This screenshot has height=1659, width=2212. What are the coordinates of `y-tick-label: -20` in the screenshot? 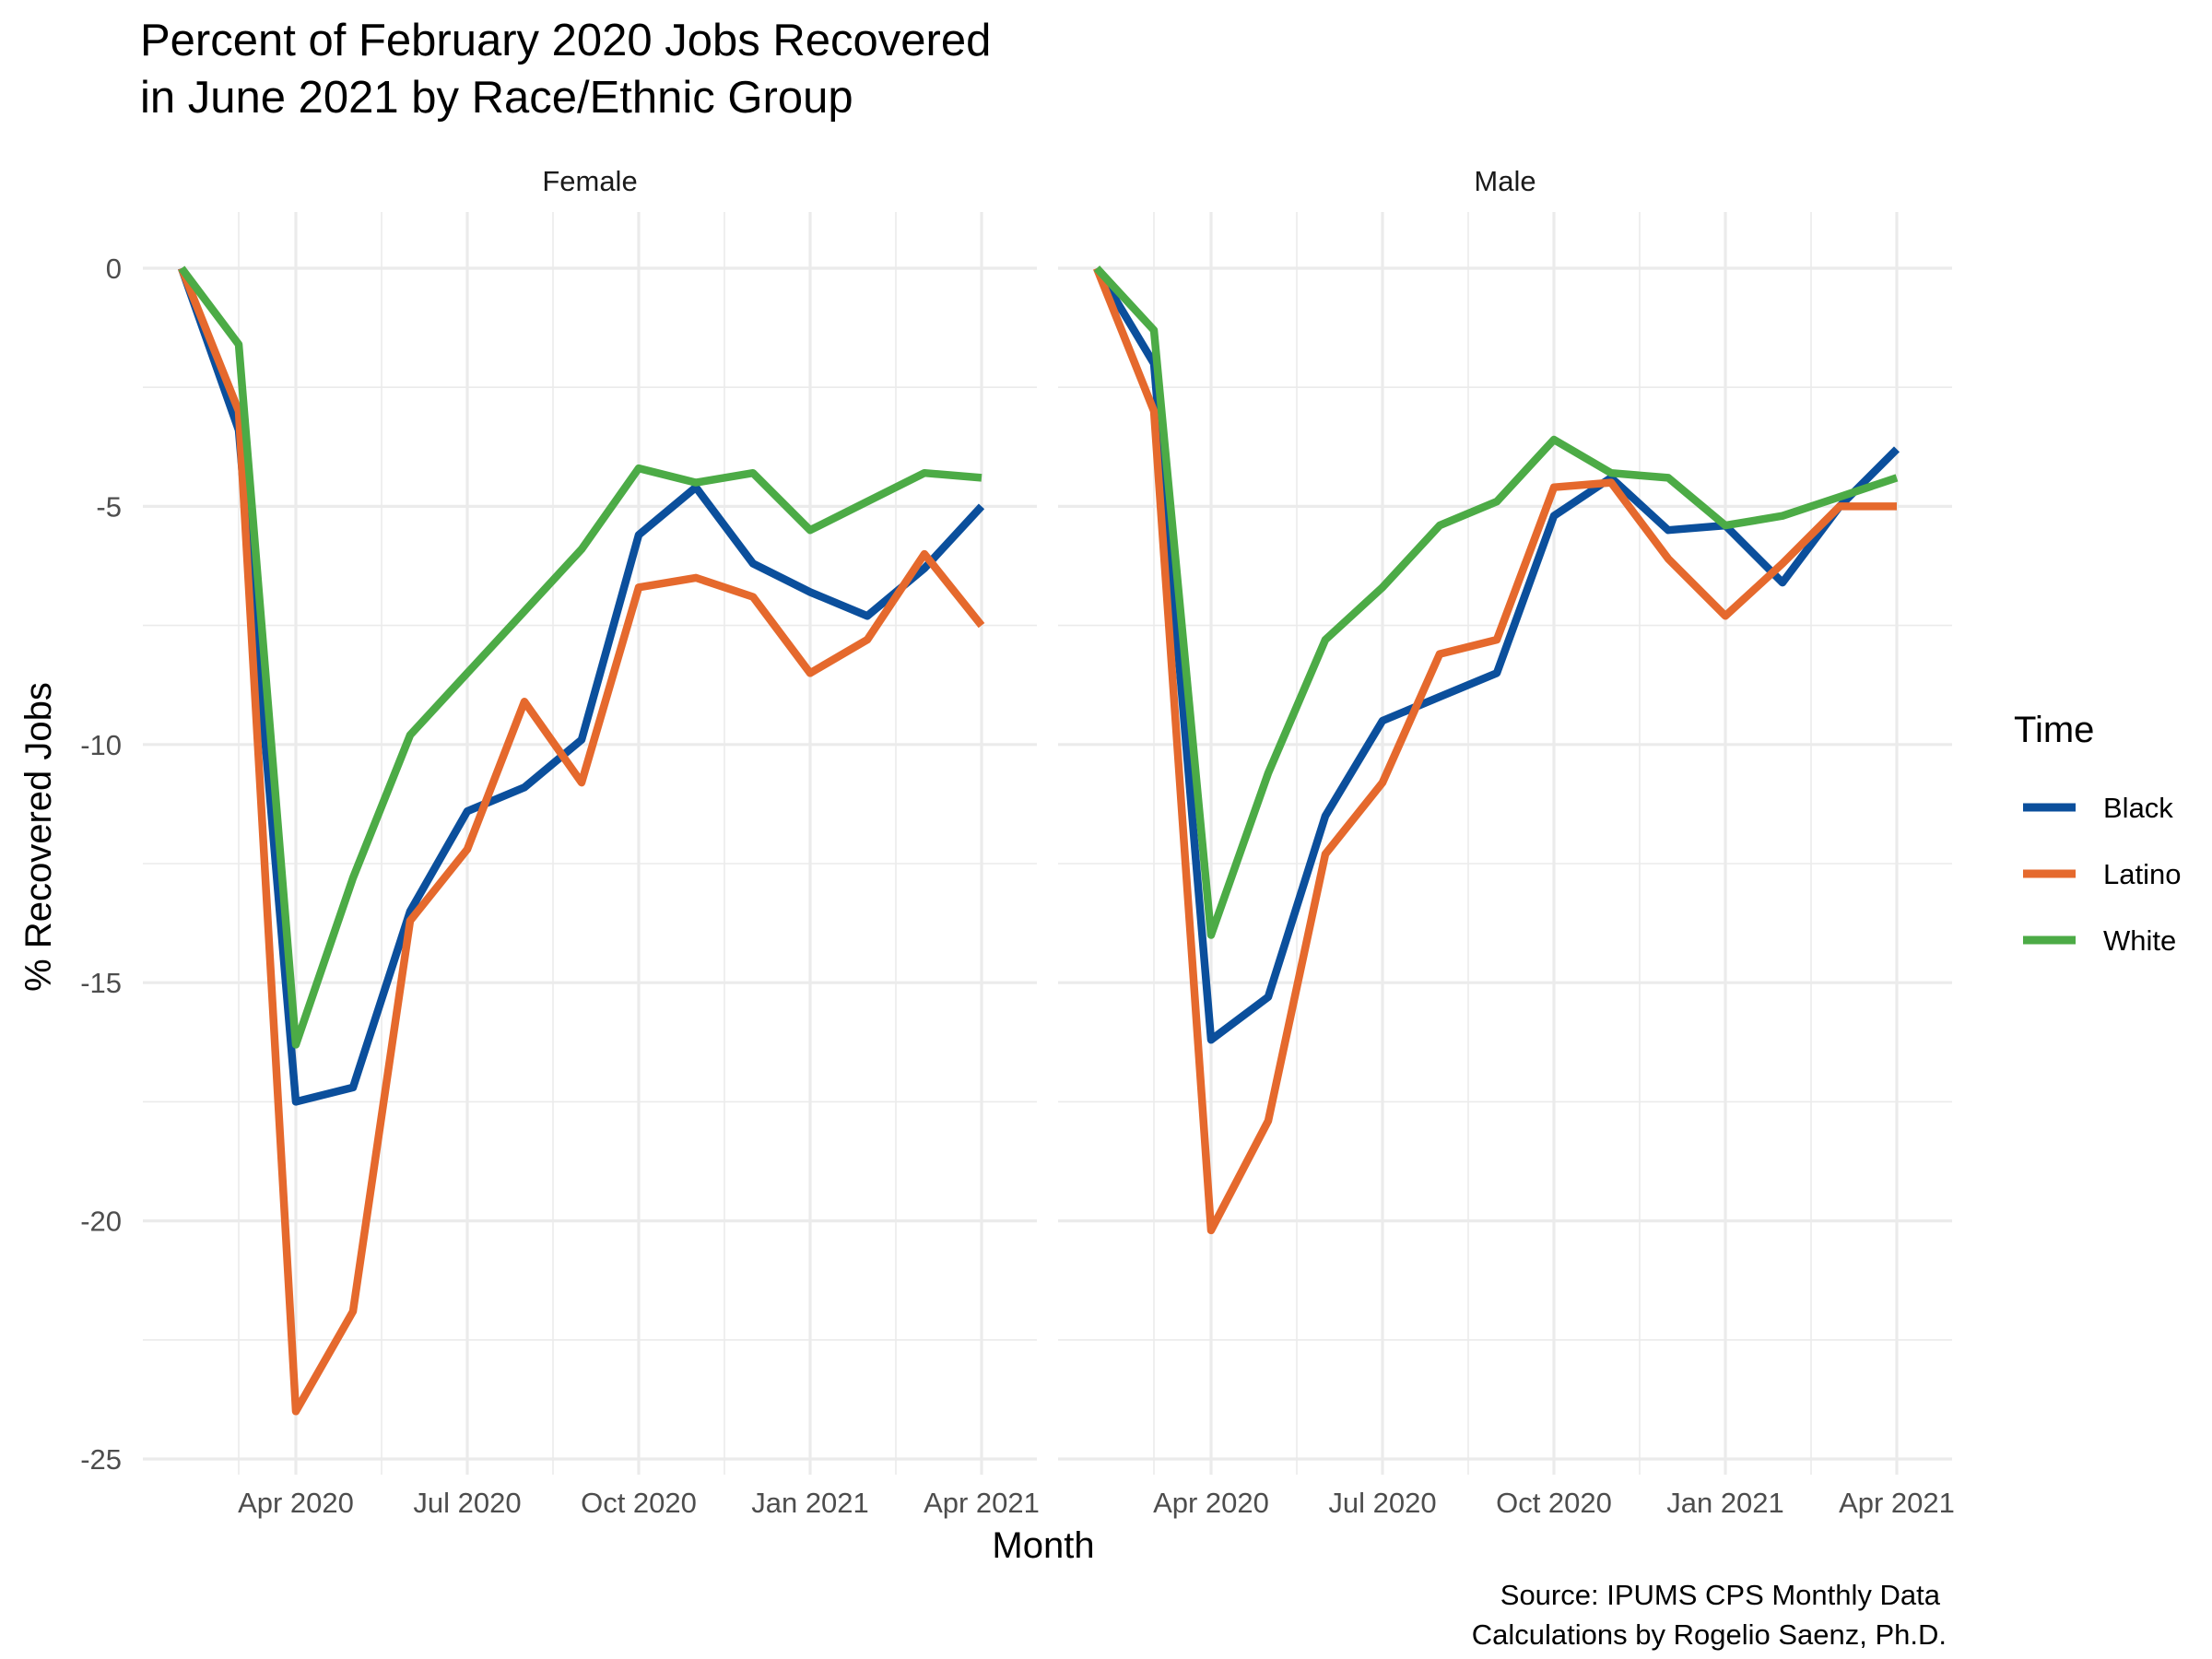 It's located at (101, 1222).